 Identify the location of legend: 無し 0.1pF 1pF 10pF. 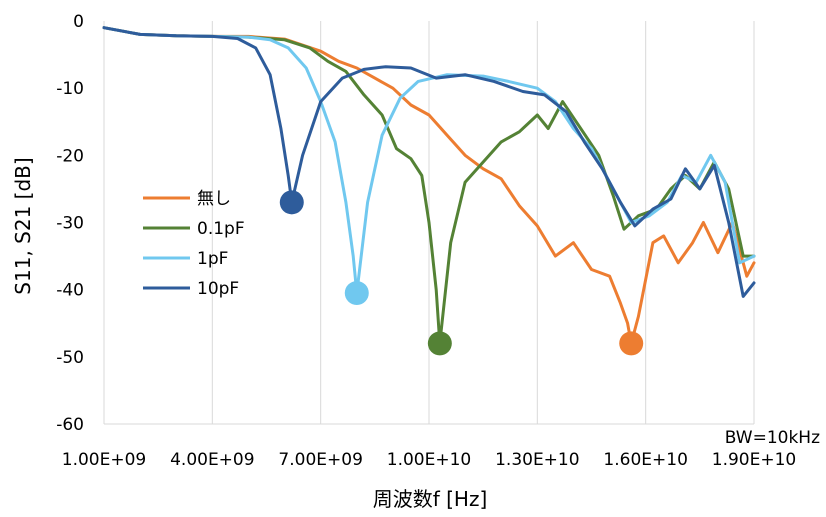
(194, 244).